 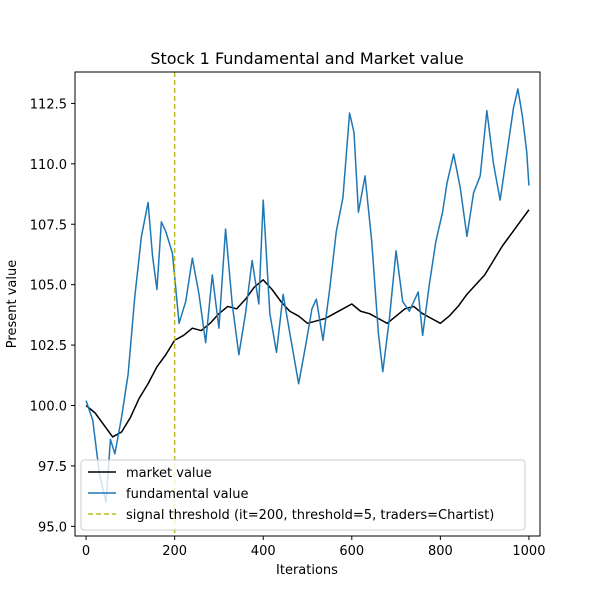 I want to click on legend-label-market-value: market value, so click(x=169, y=473).